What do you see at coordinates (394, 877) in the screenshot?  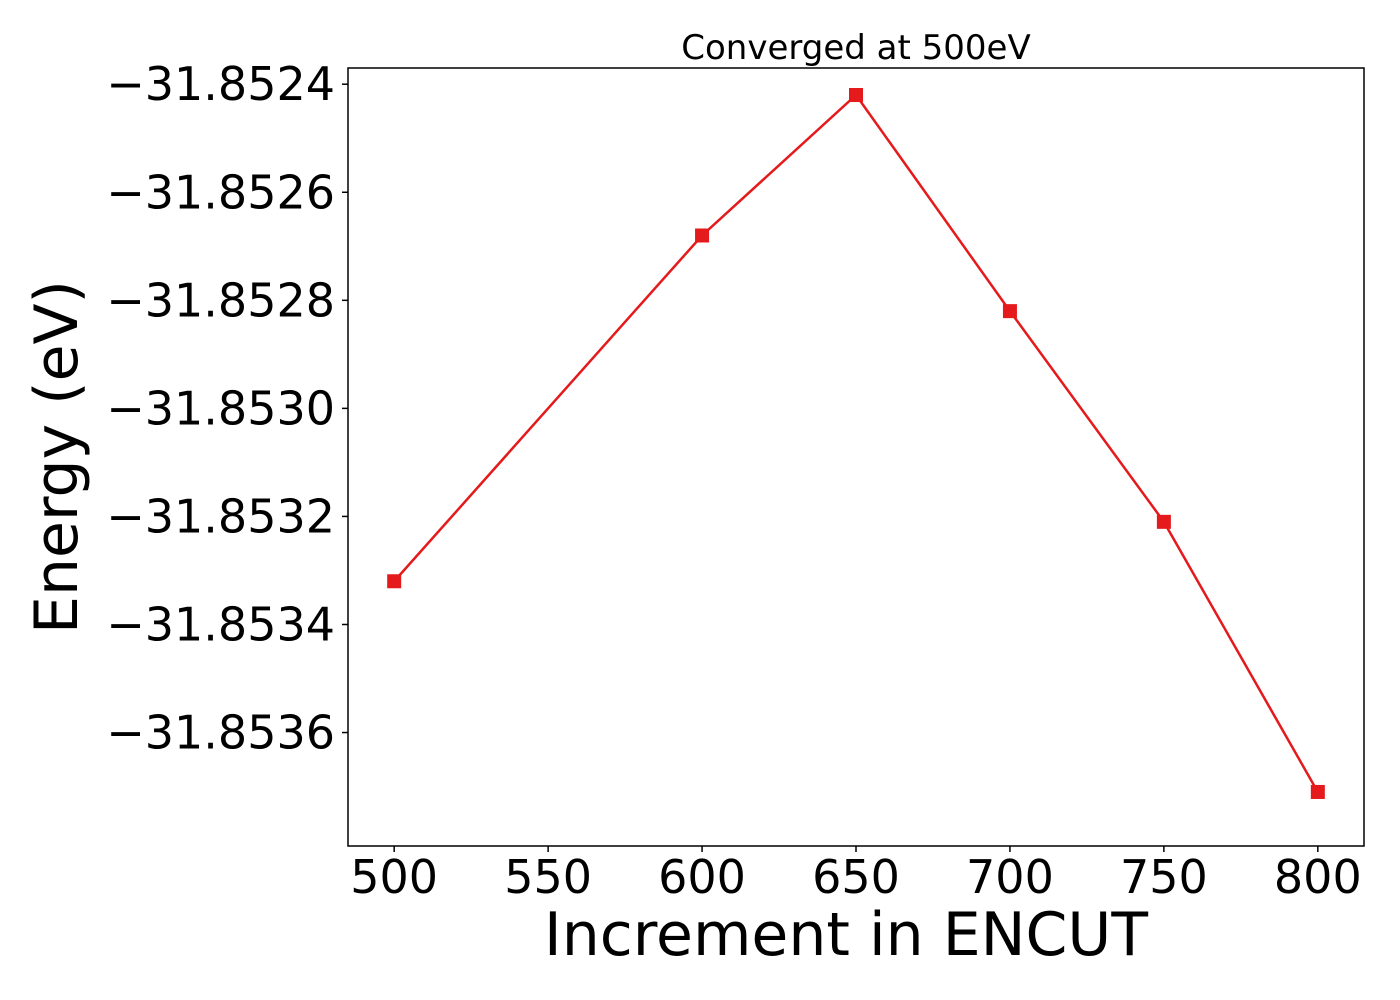 I see `x-tick-label: 500` at bounding box center [394, 877].